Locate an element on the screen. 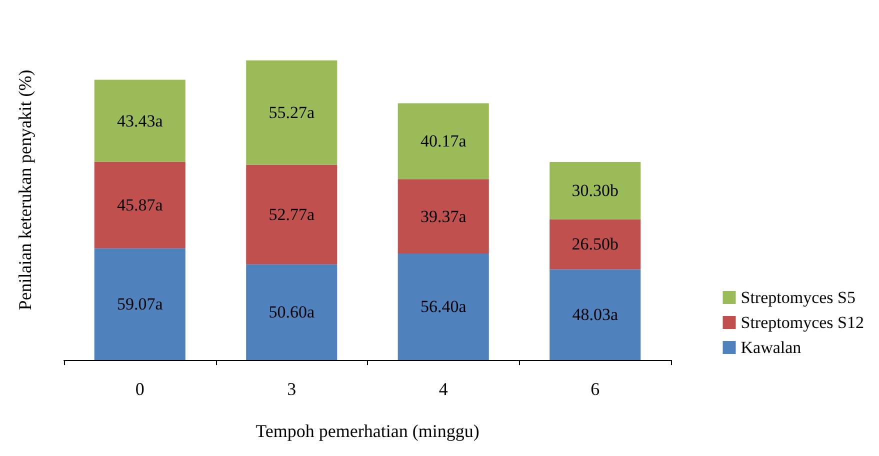 Image resolution: width=879 pixels, height=456 pixels. x-tick-label: 0 is located at coordinates (139, 389).